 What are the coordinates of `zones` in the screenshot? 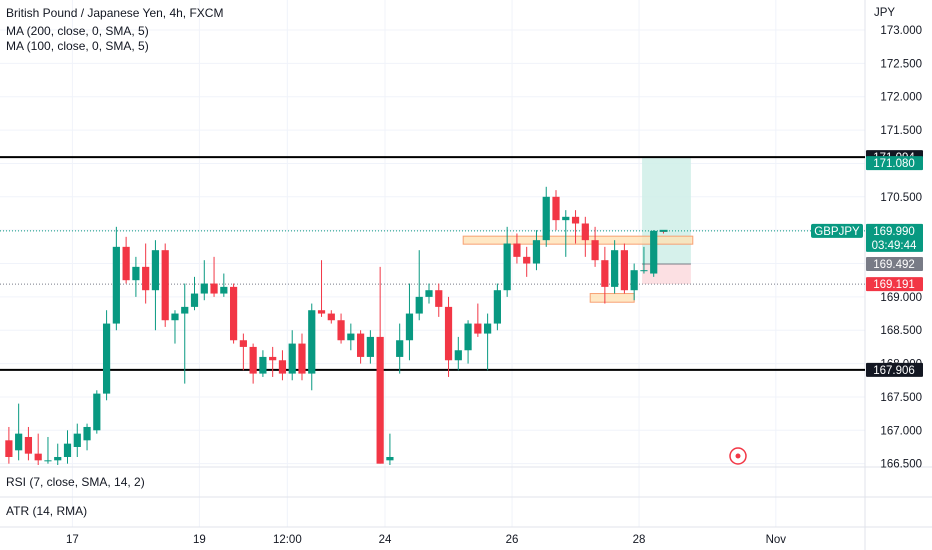 It's located at (578, 230).